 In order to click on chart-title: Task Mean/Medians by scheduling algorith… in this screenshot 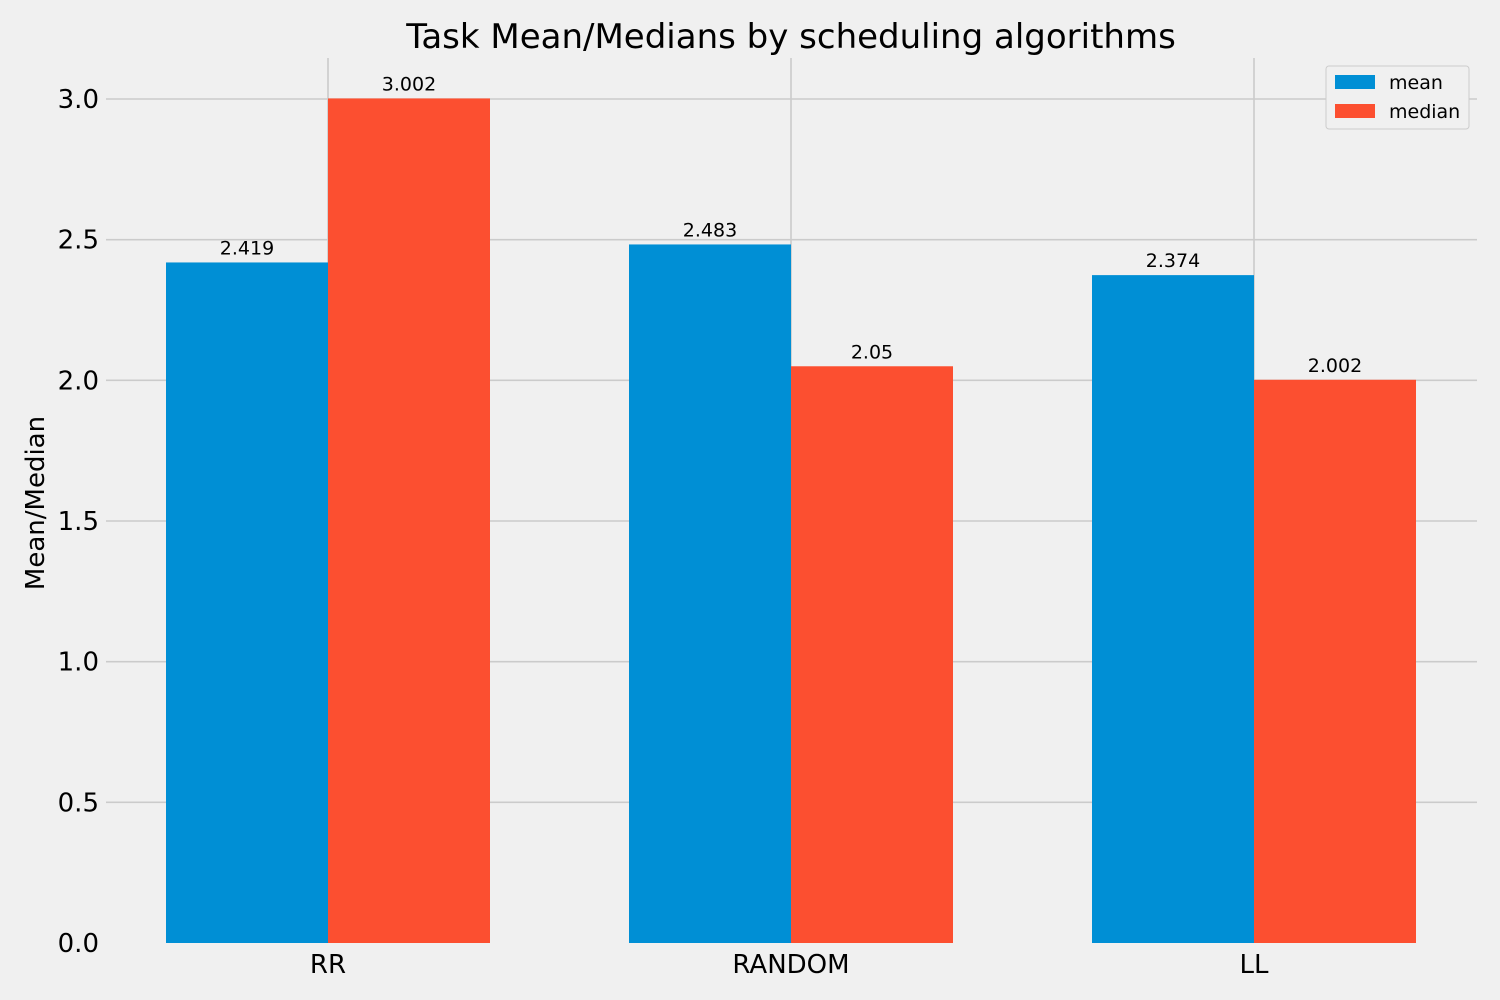, I will do `click(790, 37)`.